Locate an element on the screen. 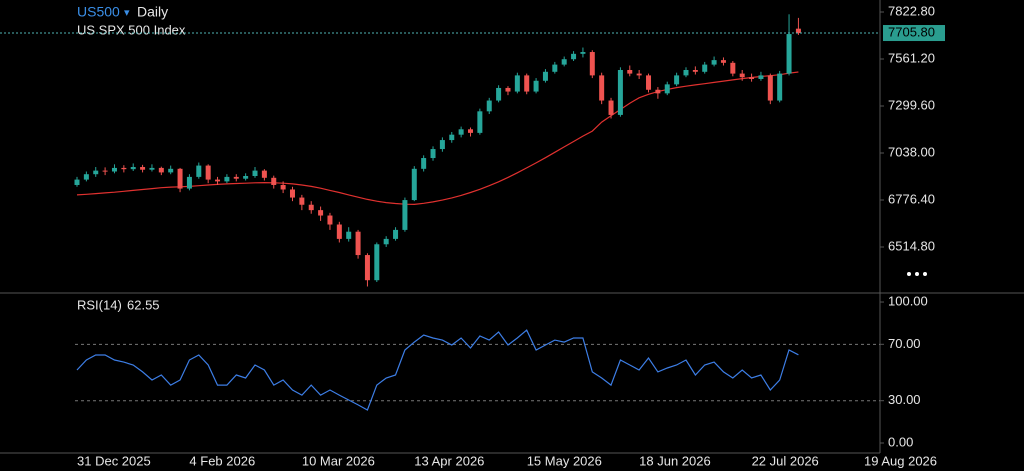 This screenshot has height=471, width=1024. more-menu is located at coordinates (917, 274).